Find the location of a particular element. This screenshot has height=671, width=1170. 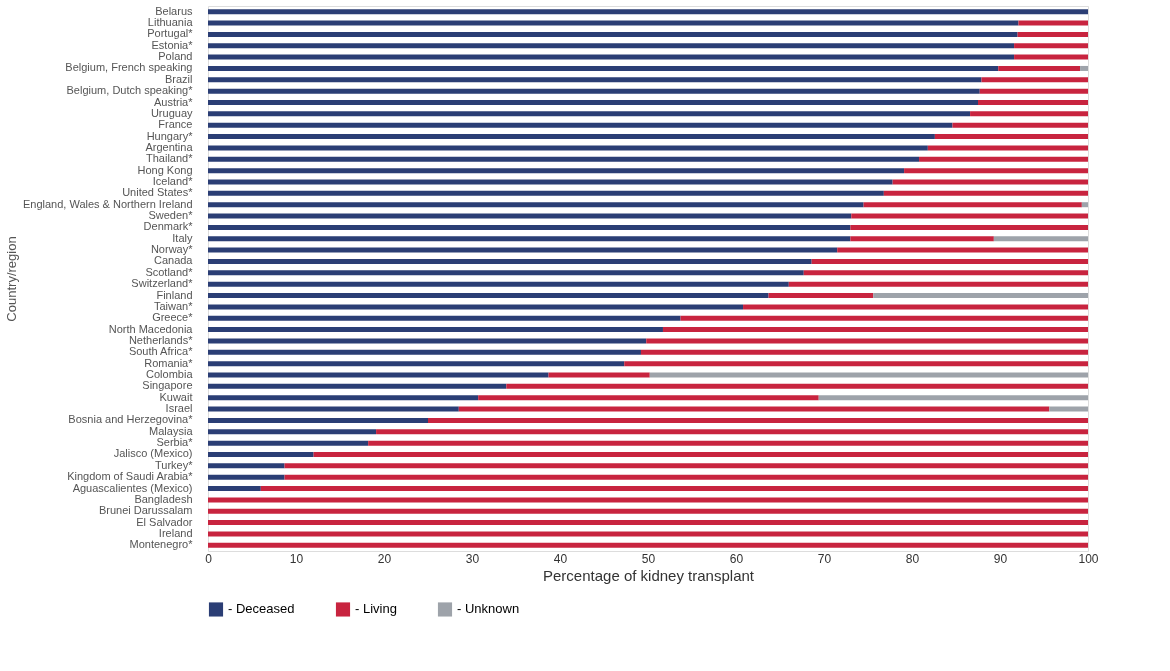

legend-label: - Unknown is located at coordinates (488, 609).